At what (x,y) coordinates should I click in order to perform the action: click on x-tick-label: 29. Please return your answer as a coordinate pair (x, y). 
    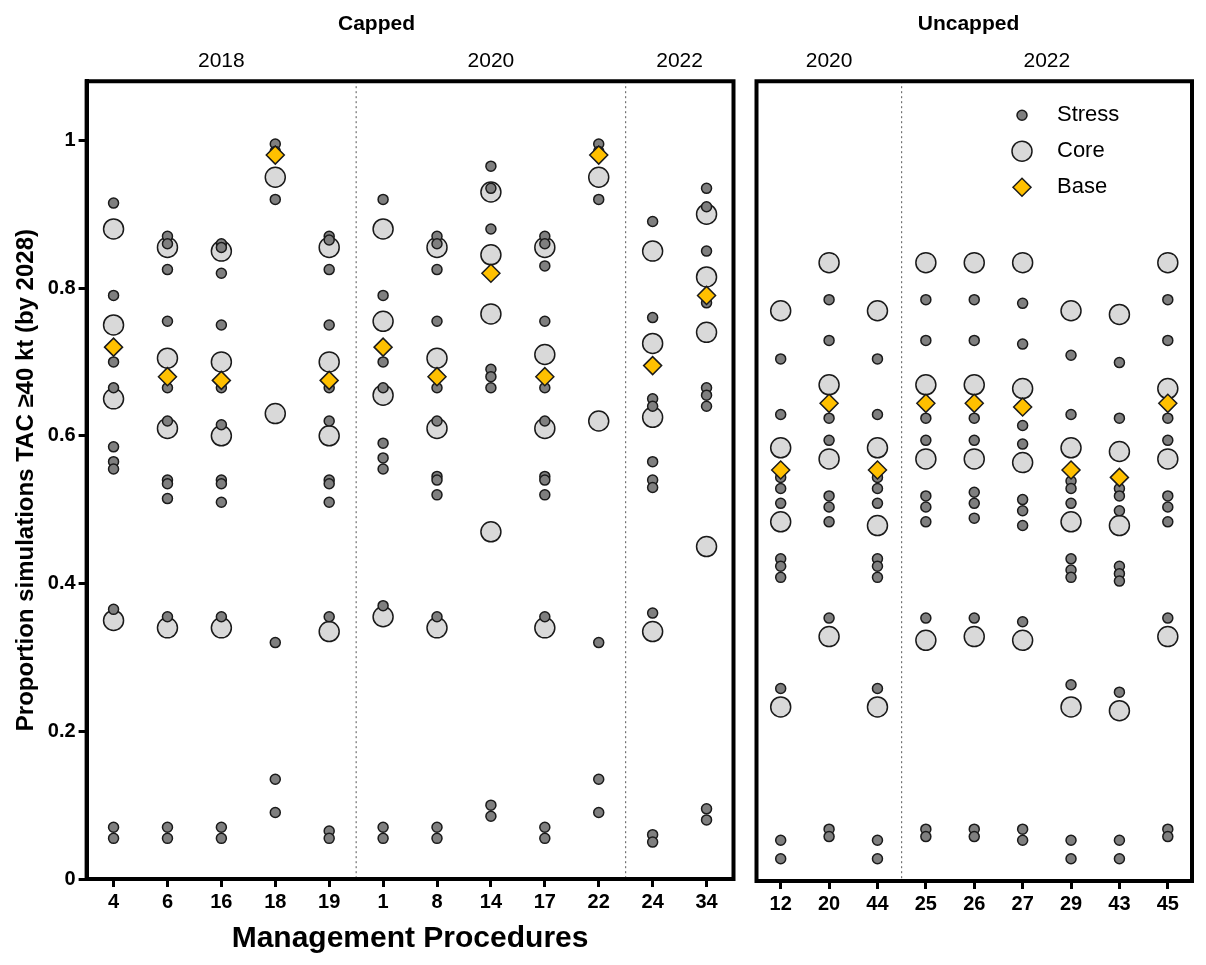
    Looking at the image, I should click on (1071, 902).